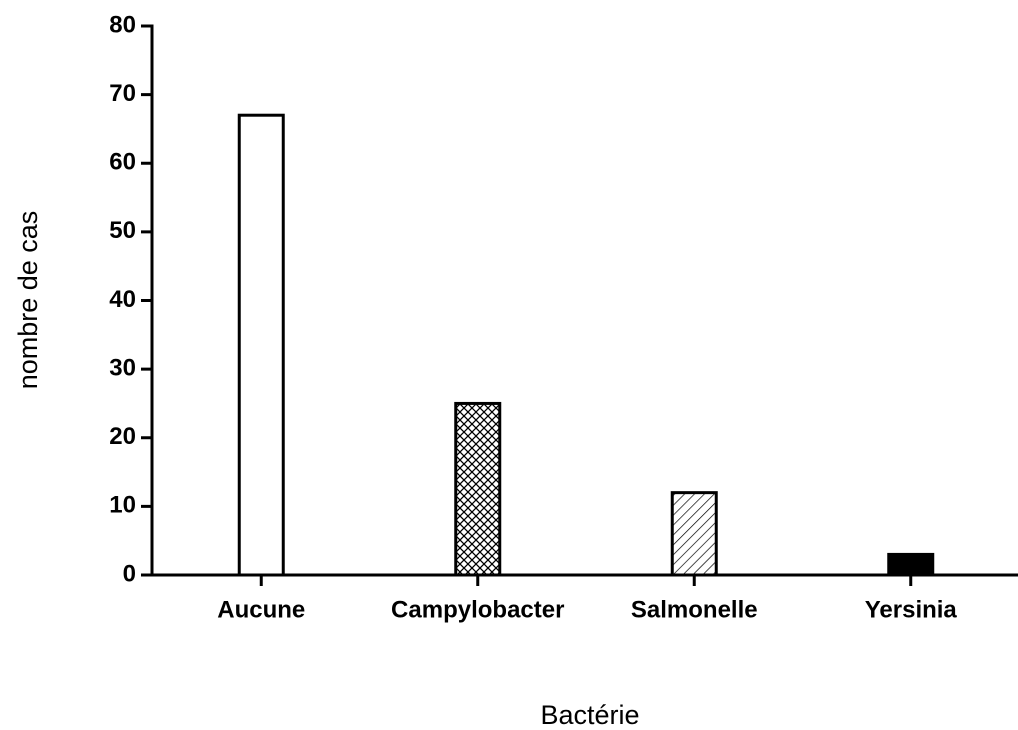 This screenshot has height=730, width=1018. What do you see at coordinates (589, 715) in the screenshot?
I see `x-axis-title: Bactérie` at bounding box center [589, 715].